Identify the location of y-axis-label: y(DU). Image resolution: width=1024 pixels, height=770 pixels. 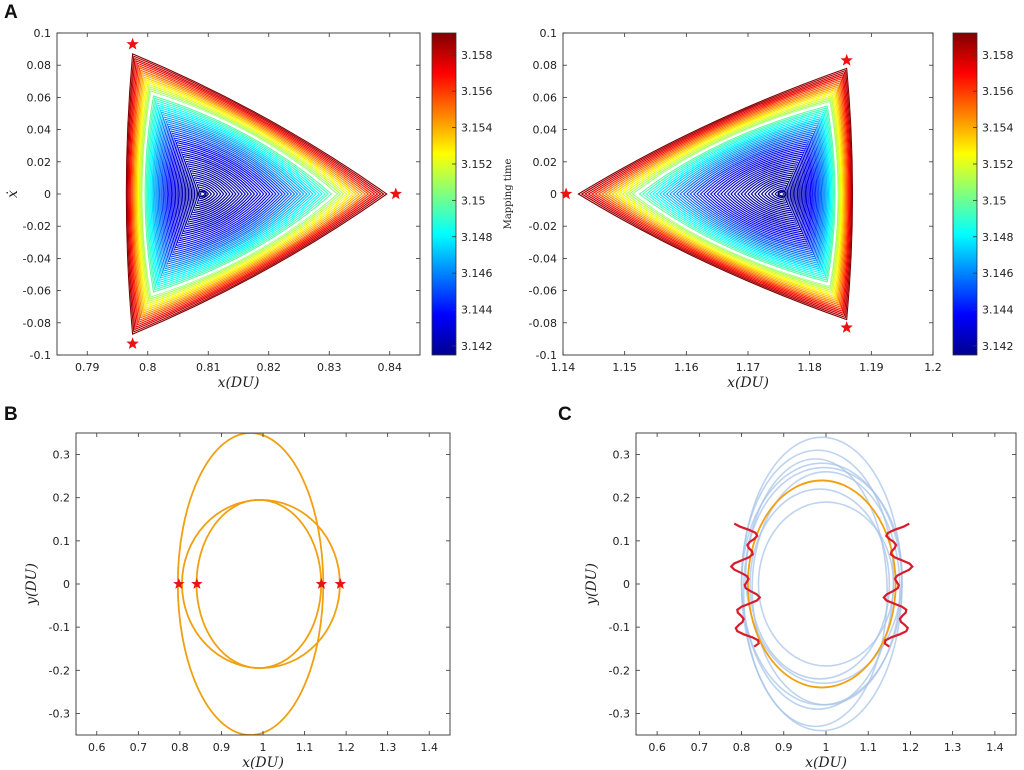
(32, 584).